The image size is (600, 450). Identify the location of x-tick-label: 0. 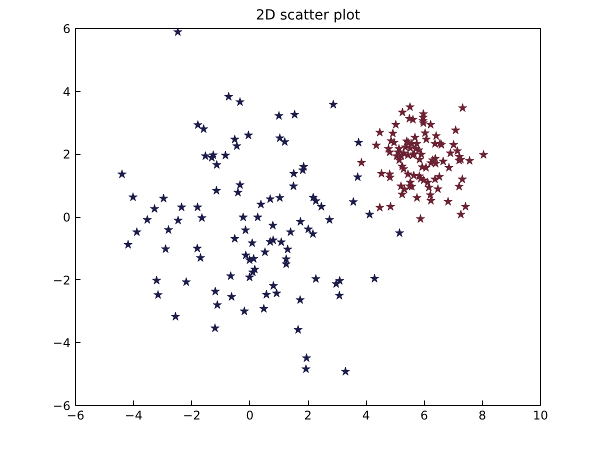
(250, 415).